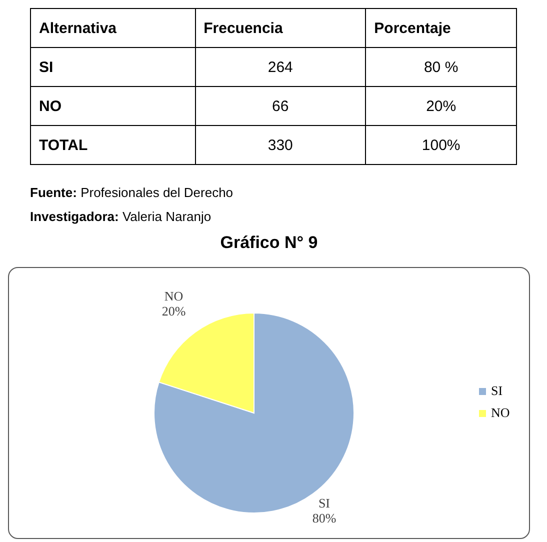  I want to click on category-label: Porcentaje, so click(441, 28).